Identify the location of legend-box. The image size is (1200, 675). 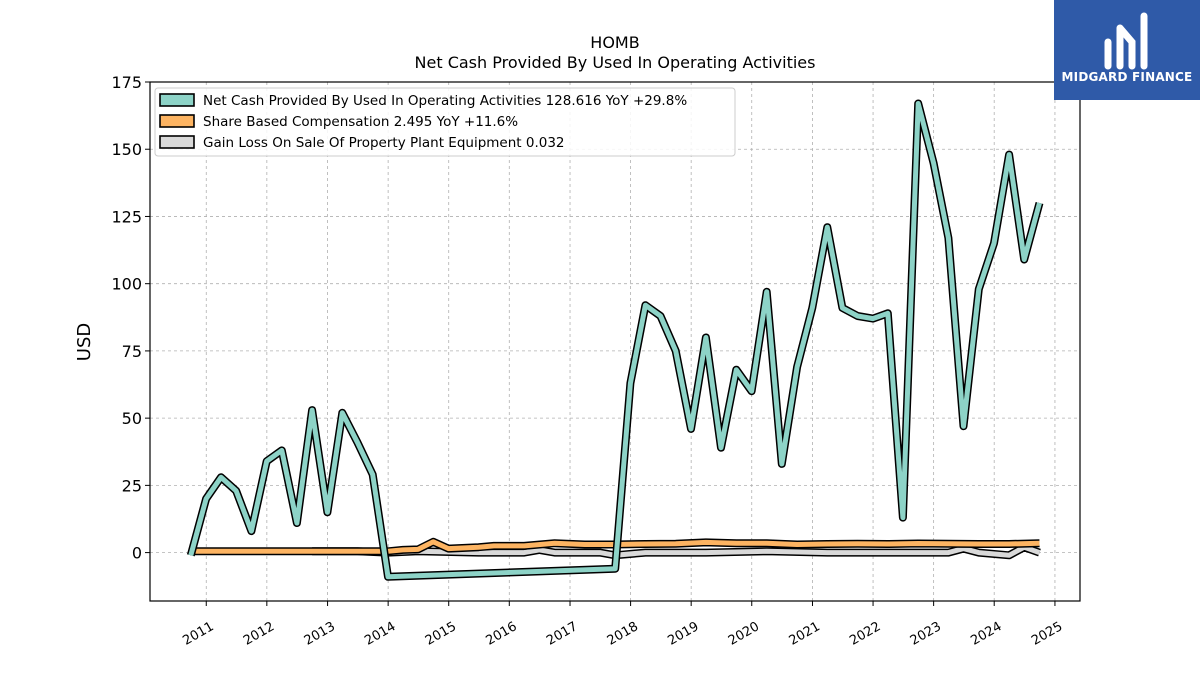
(445, 122).